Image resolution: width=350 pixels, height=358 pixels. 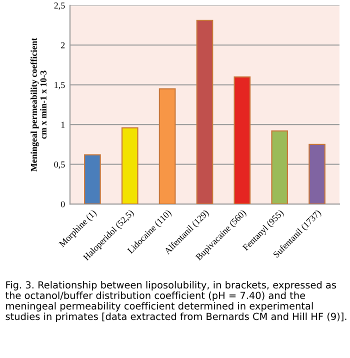 What do you see at coordinates (38, 105) in the screenshot?
I see `y-axis-title: Meningeal permeability coefficient cm x min-1 x 10-3` at bounding box center [38, 105].